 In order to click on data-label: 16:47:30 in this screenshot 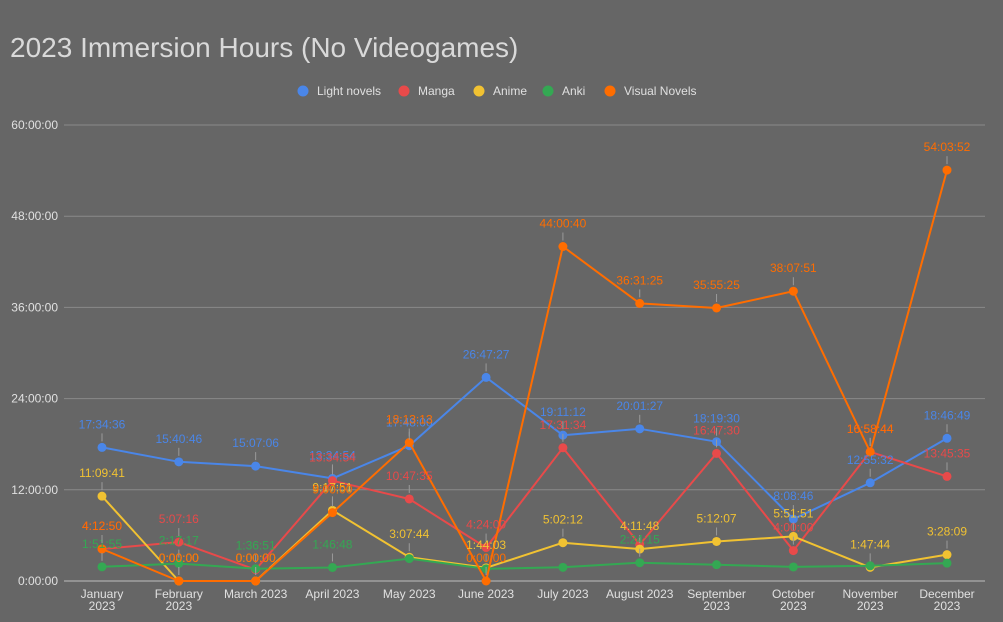, I will do `click(716, 430)`.